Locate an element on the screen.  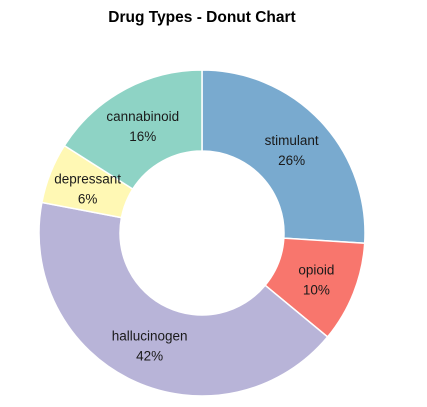
slice-cannabinoid is located at coordinates (133, 130).